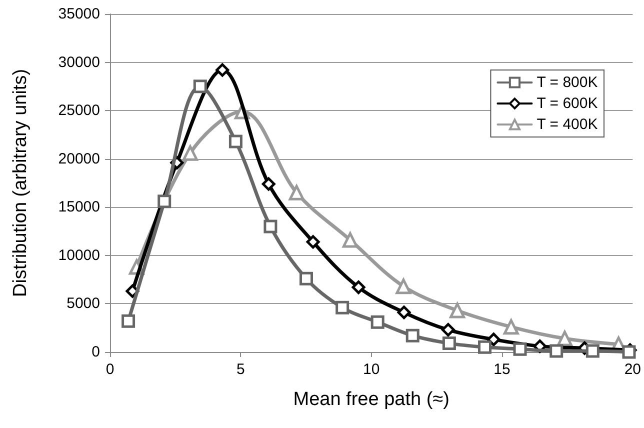  What do you see at coordinates (83, 303) in the screenshot?
I see `y-tick-label: 5000` at bounding box center [83, 303].